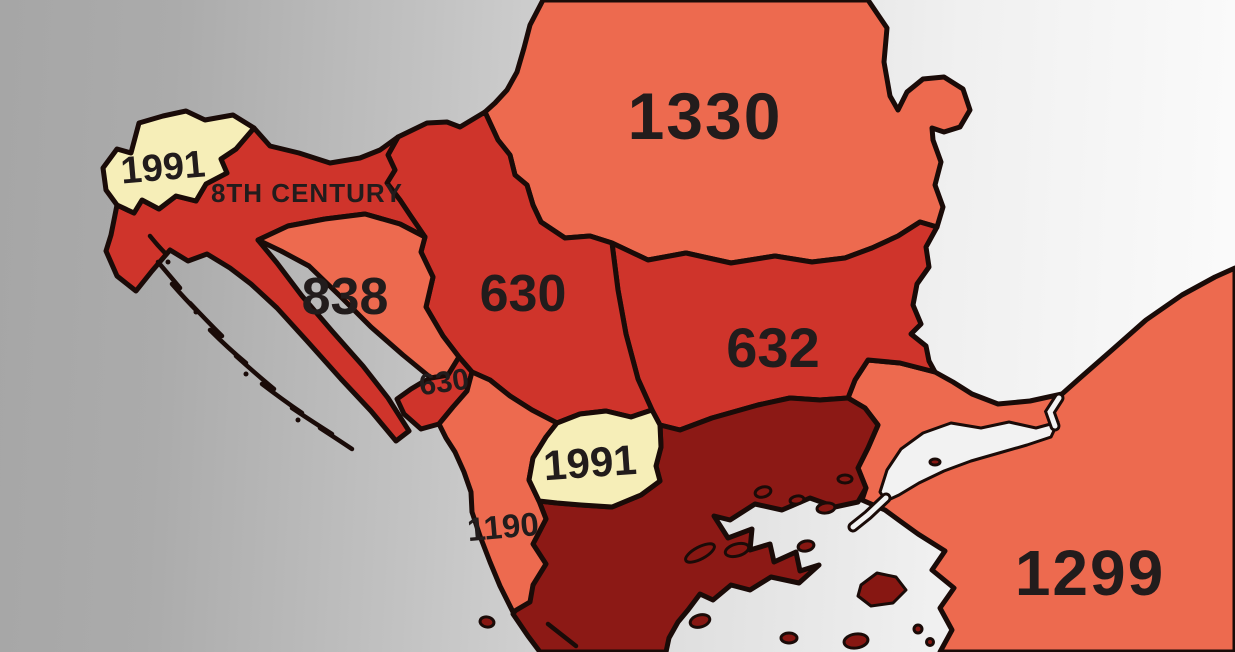  What do you see at coordinates (590, 462) in the screenshot?
I see `label-north-macedonia: 1991` at bounding box center [590, 462].